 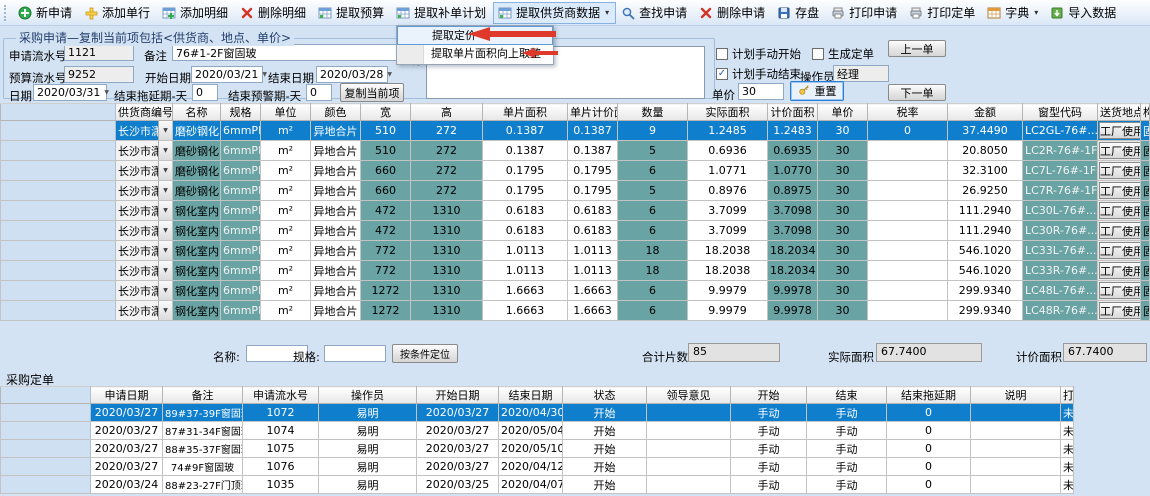 What do you see at coordinates (985, 170) in the screenshot?
I see `table-cell: 32.3100` at bounding box center [985, 170].